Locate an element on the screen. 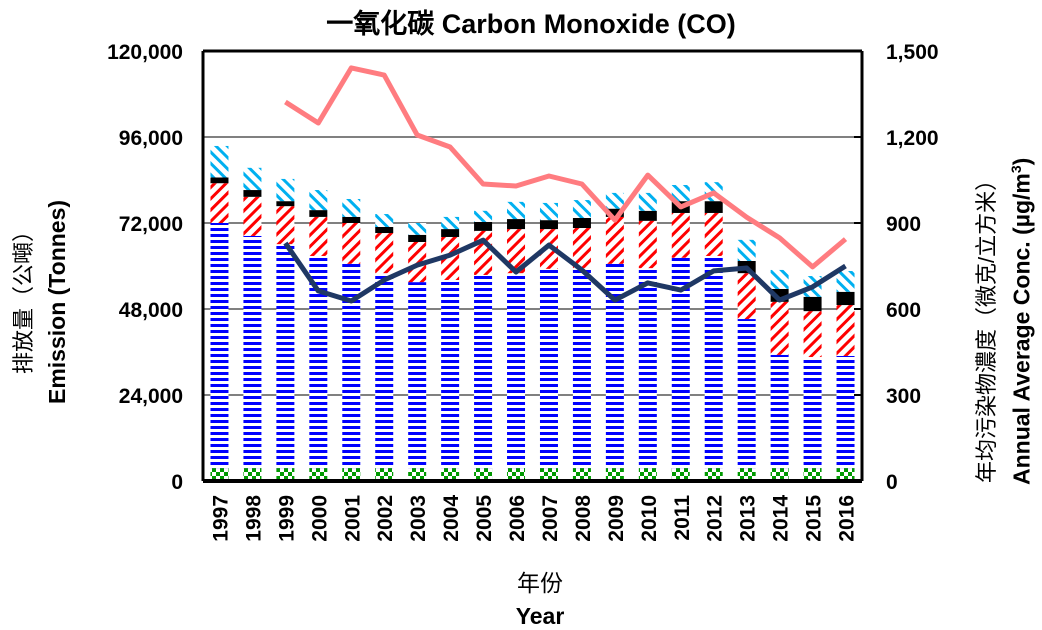 This screenshot has width=1042, height=630. x-axis-label-en: Year is located at coordinates (540, 616).